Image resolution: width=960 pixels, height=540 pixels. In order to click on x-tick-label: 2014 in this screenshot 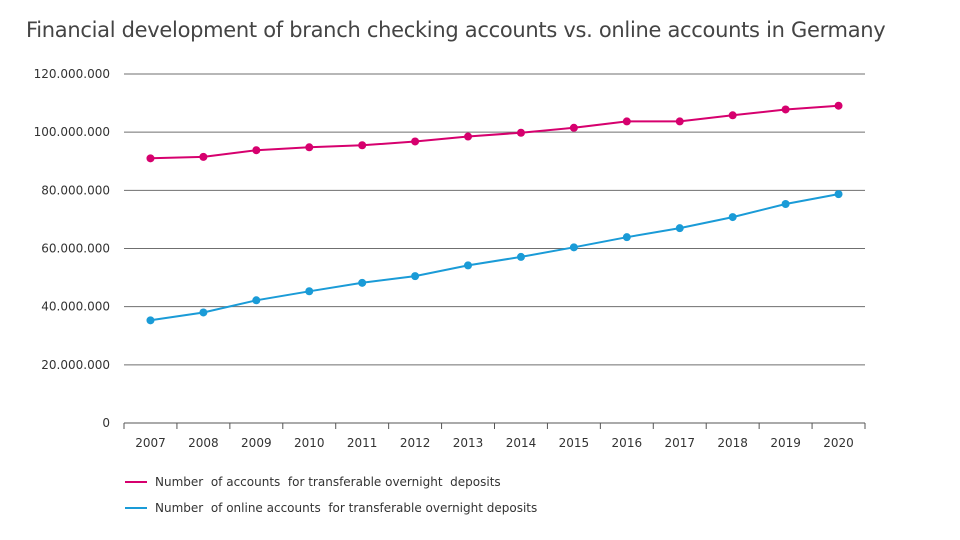, I will do `click(521, 443)`.